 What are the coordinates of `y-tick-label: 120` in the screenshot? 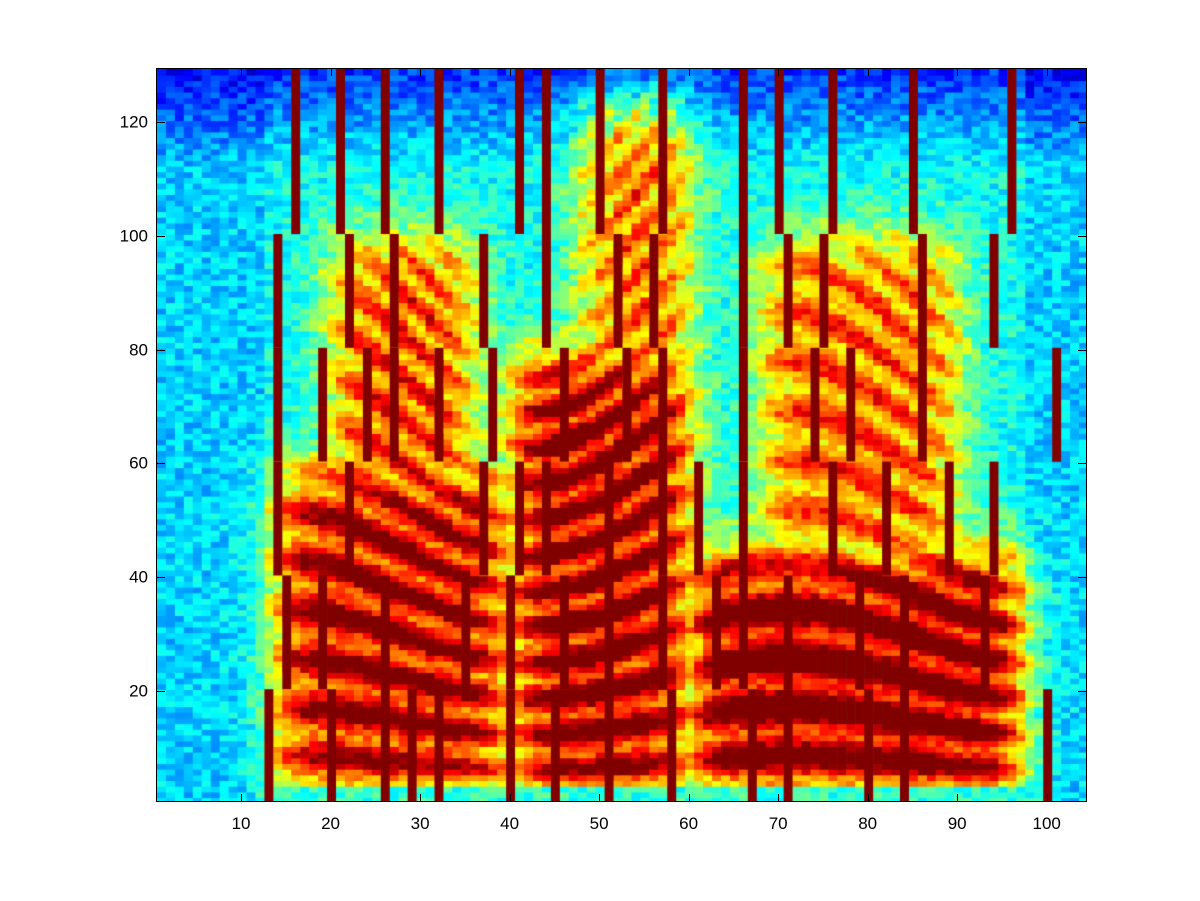 It's located at (133, 122).